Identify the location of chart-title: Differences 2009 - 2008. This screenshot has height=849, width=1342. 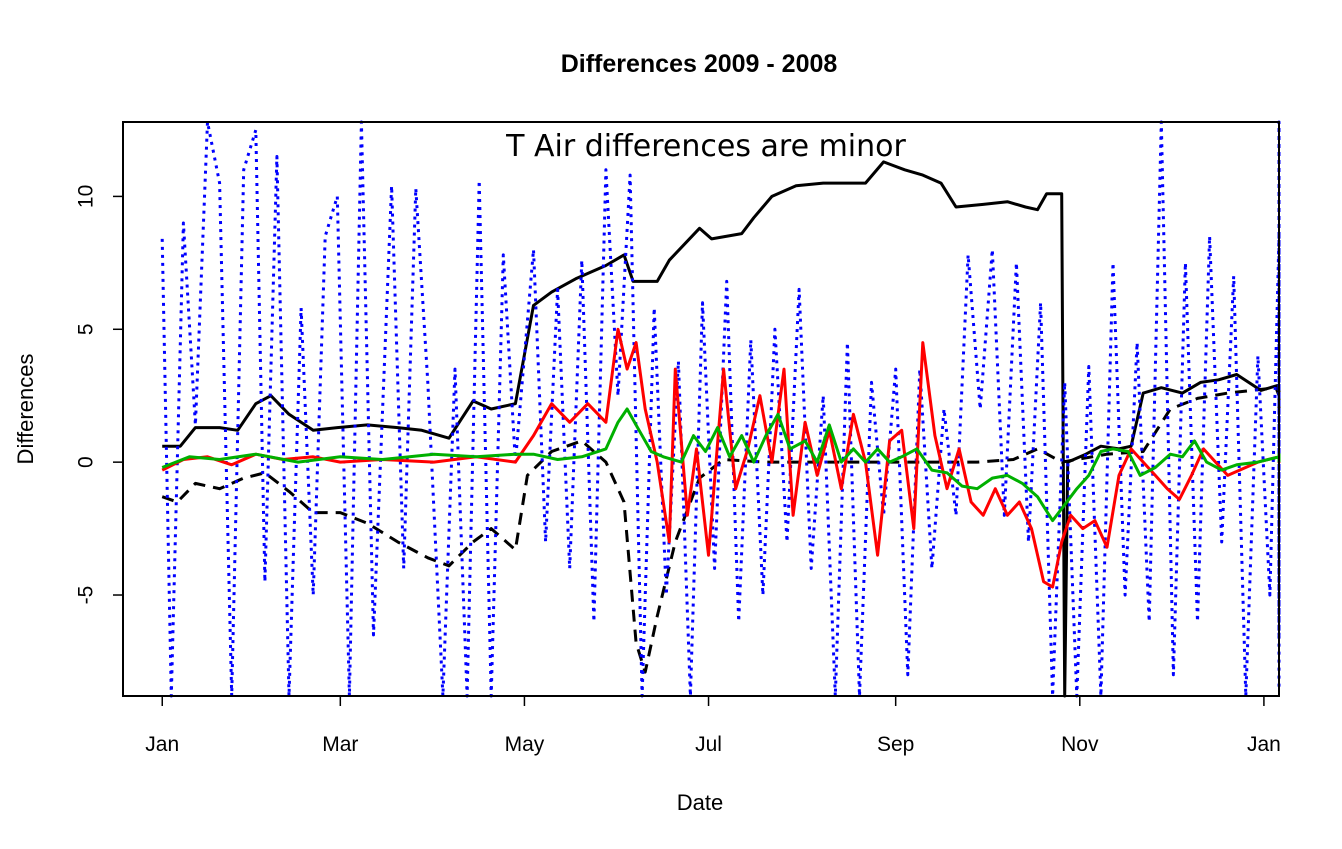
(699, 64).